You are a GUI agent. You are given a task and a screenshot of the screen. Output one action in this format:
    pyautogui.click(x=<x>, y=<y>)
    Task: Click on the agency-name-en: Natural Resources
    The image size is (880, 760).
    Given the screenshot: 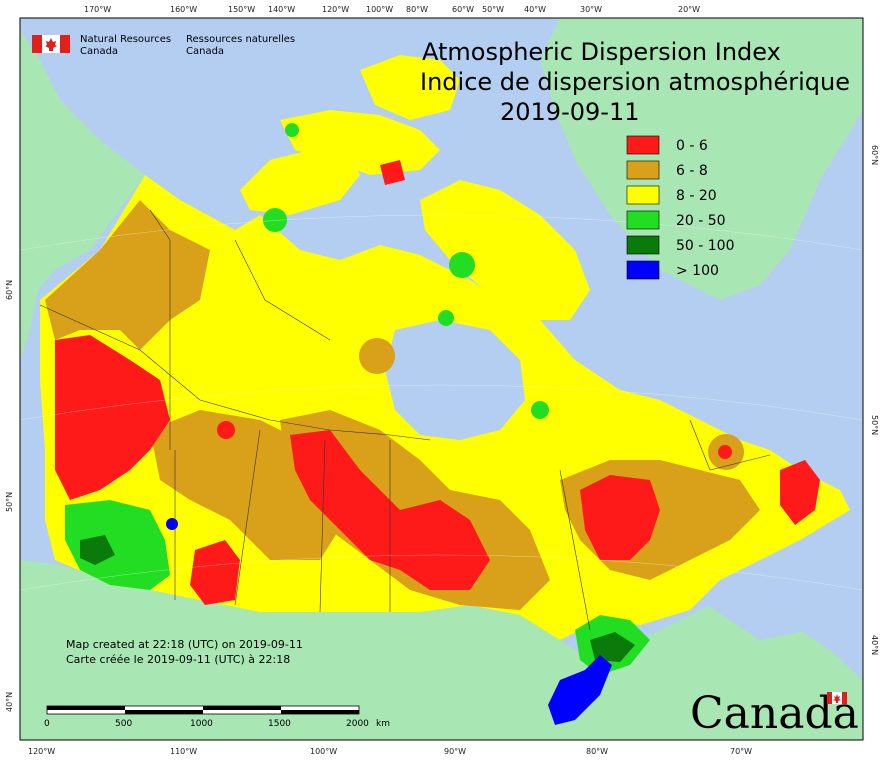 What is the action you would take?
    pyautogui.click(x=125, y=39)
    